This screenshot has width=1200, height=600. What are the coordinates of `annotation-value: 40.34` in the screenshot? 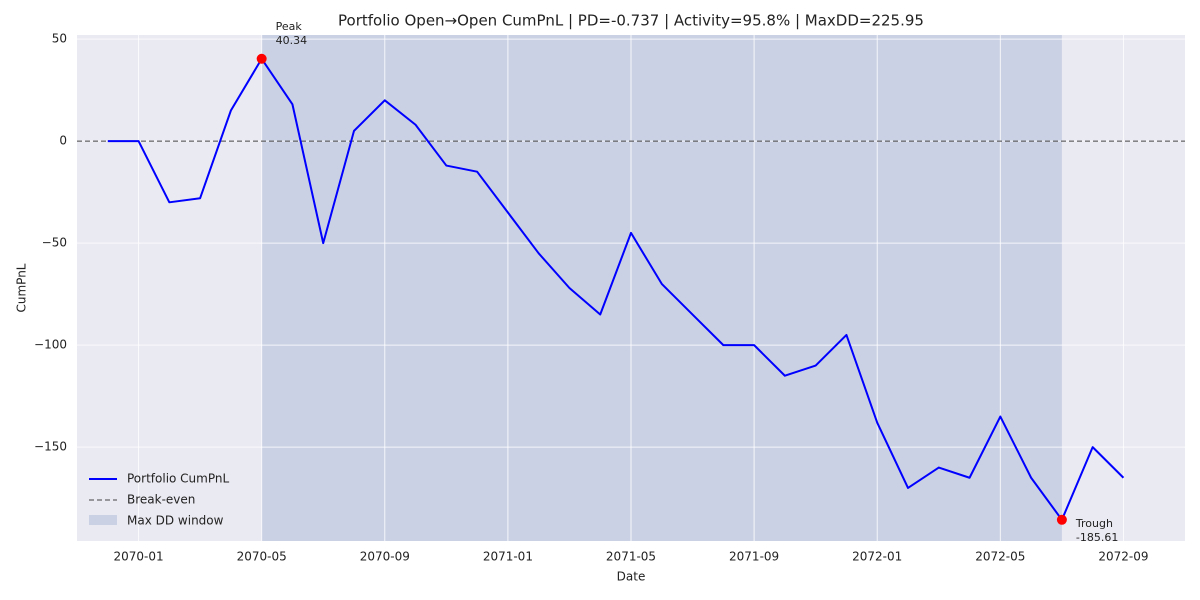 It's located at (292, 40).